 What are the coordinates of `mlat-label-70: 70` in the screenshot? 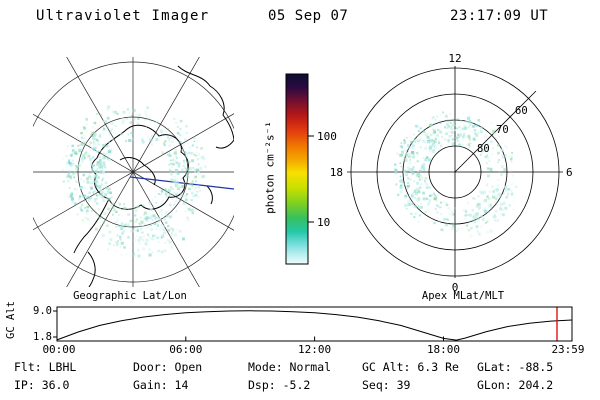 It's located at (502, 130).